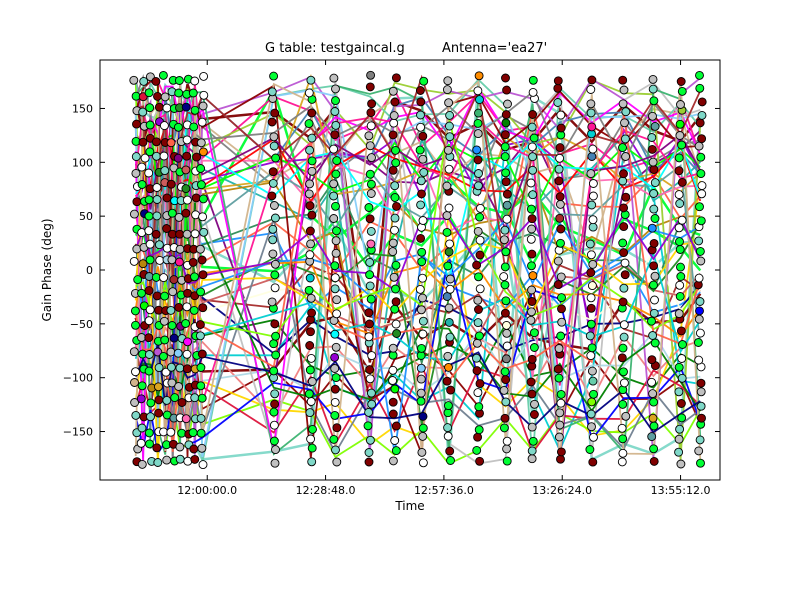 The image size is (800, 604). I want to click on y-tick-label: −100, so click(78, 378).